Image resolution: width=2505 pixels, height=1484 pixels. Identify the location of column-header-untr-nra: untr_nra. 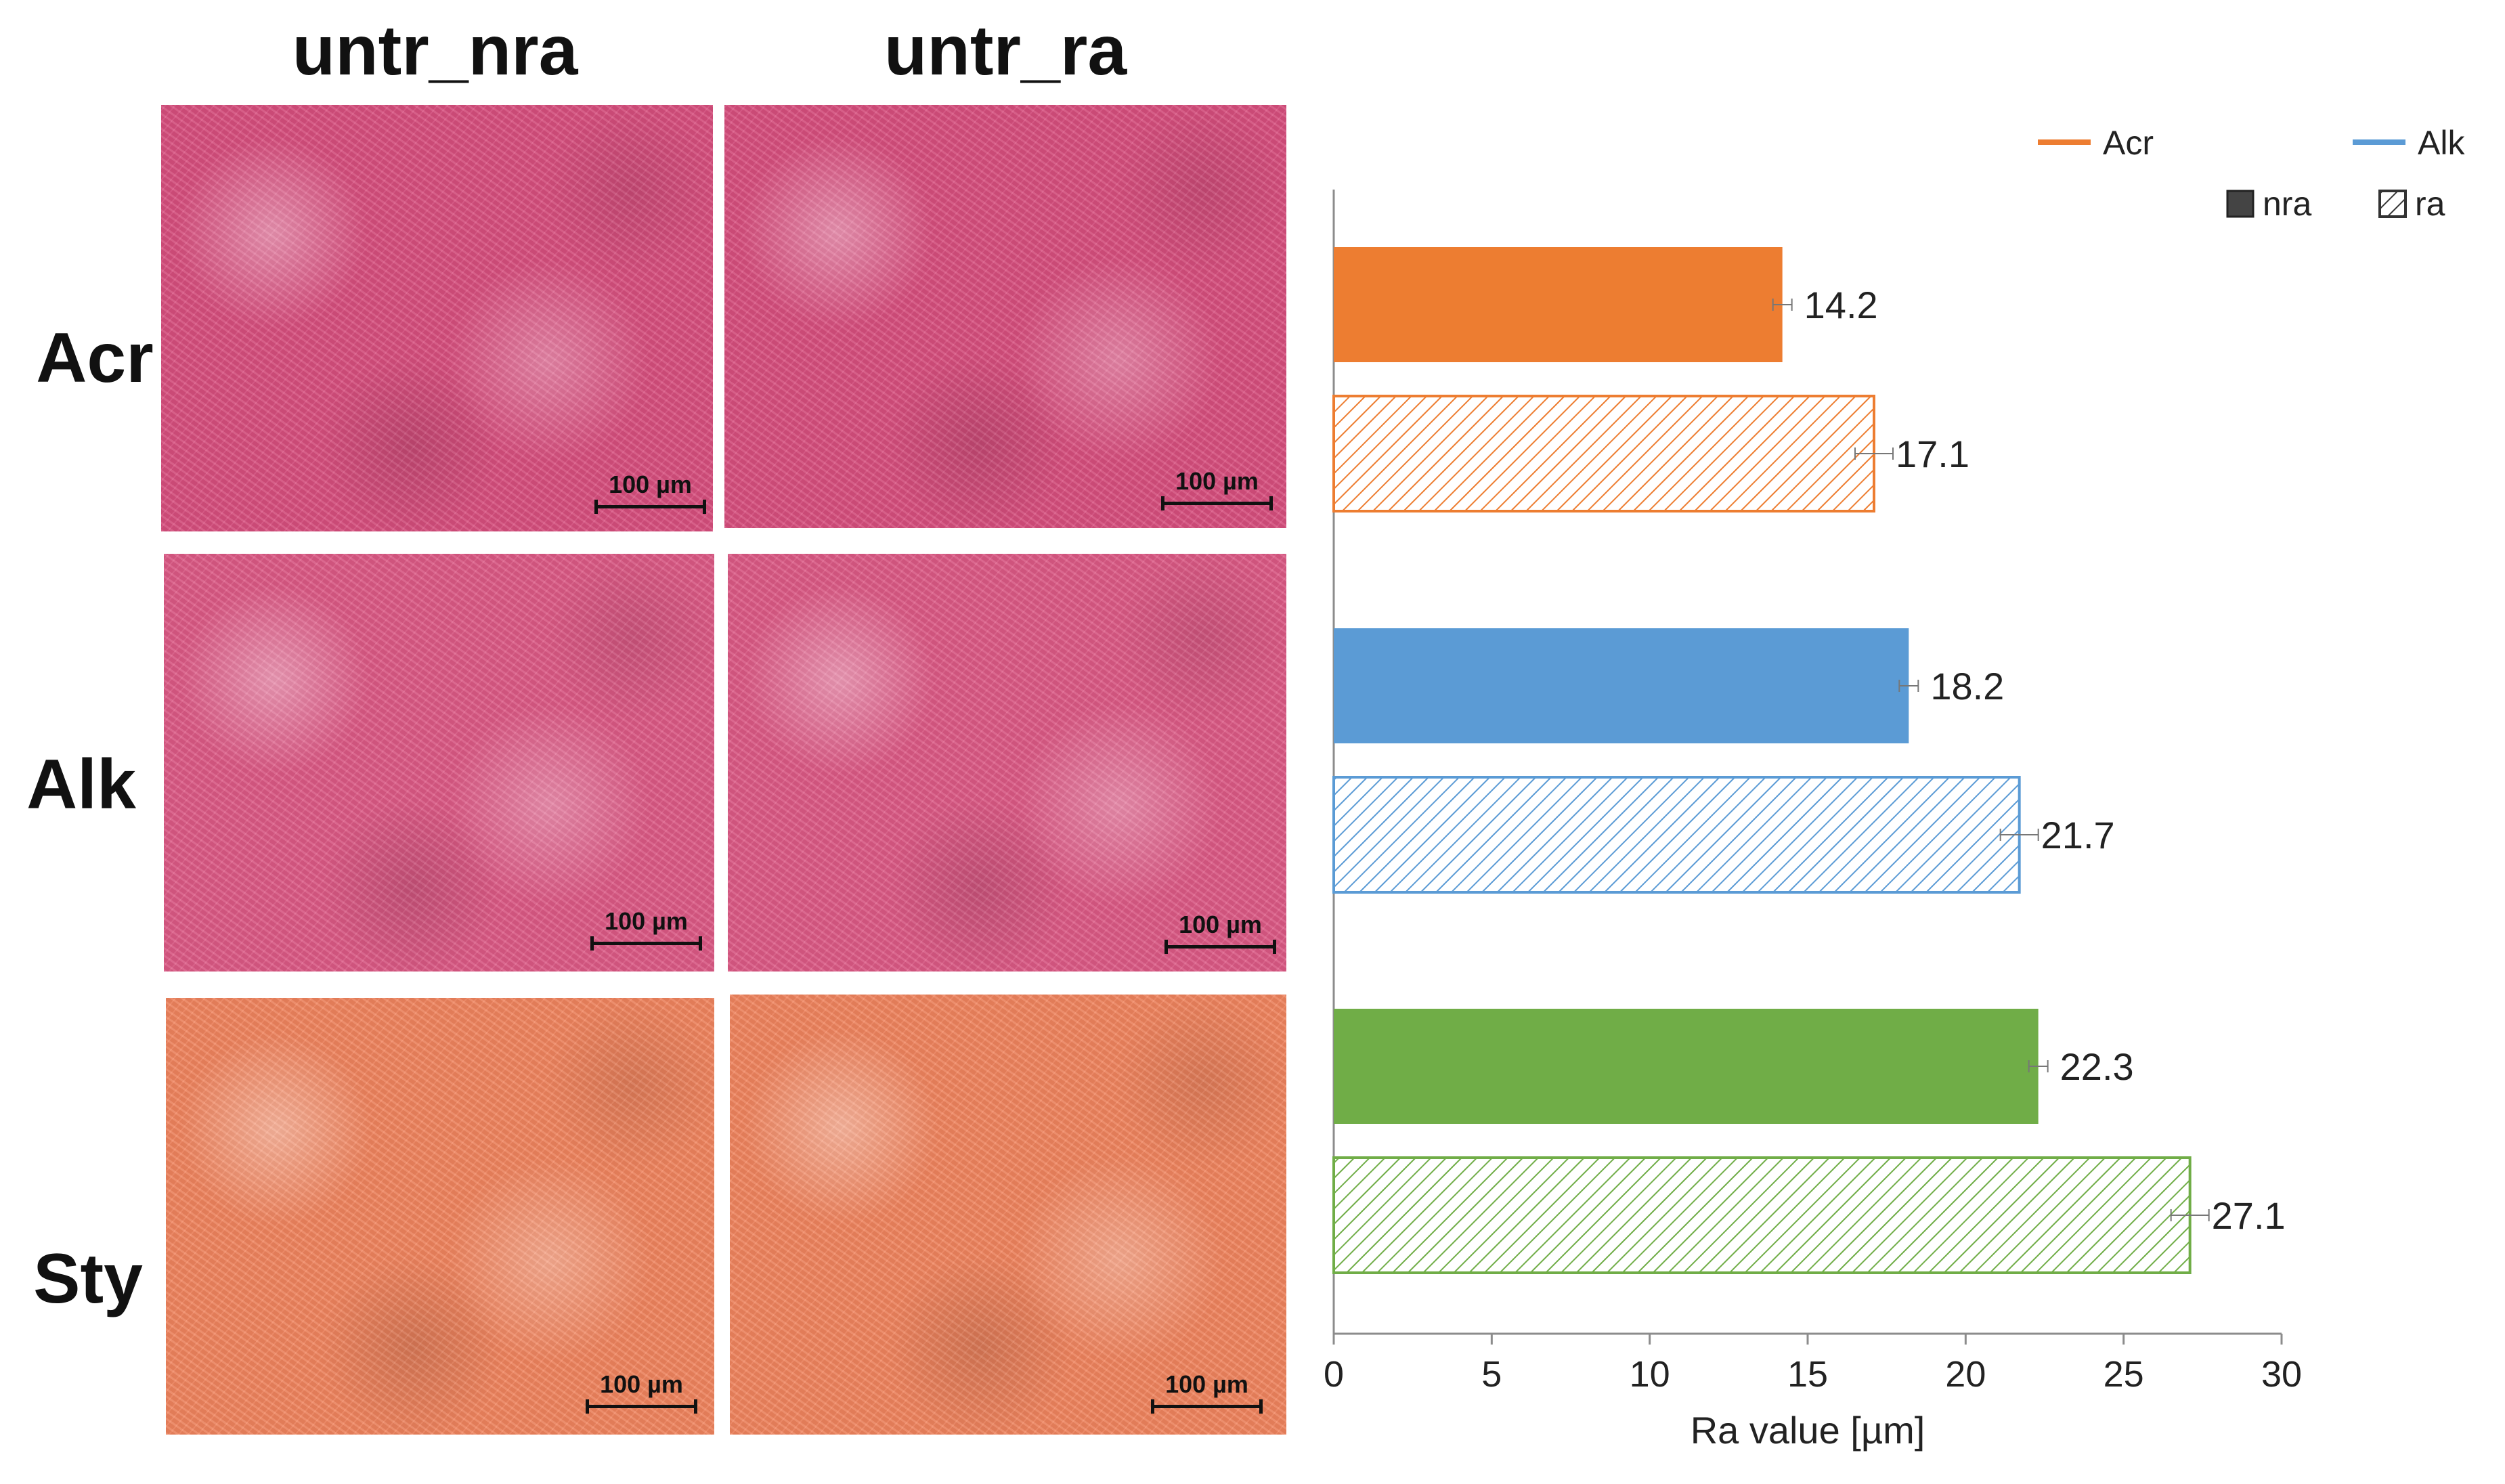
(435, 51).